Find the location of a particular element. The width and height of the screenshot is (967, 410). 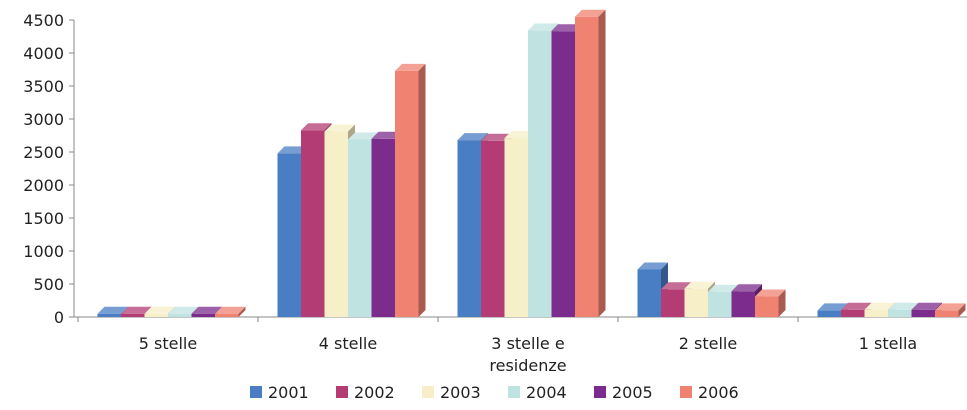

x-category-label: 1 stella is located at coordinates (888, 343).